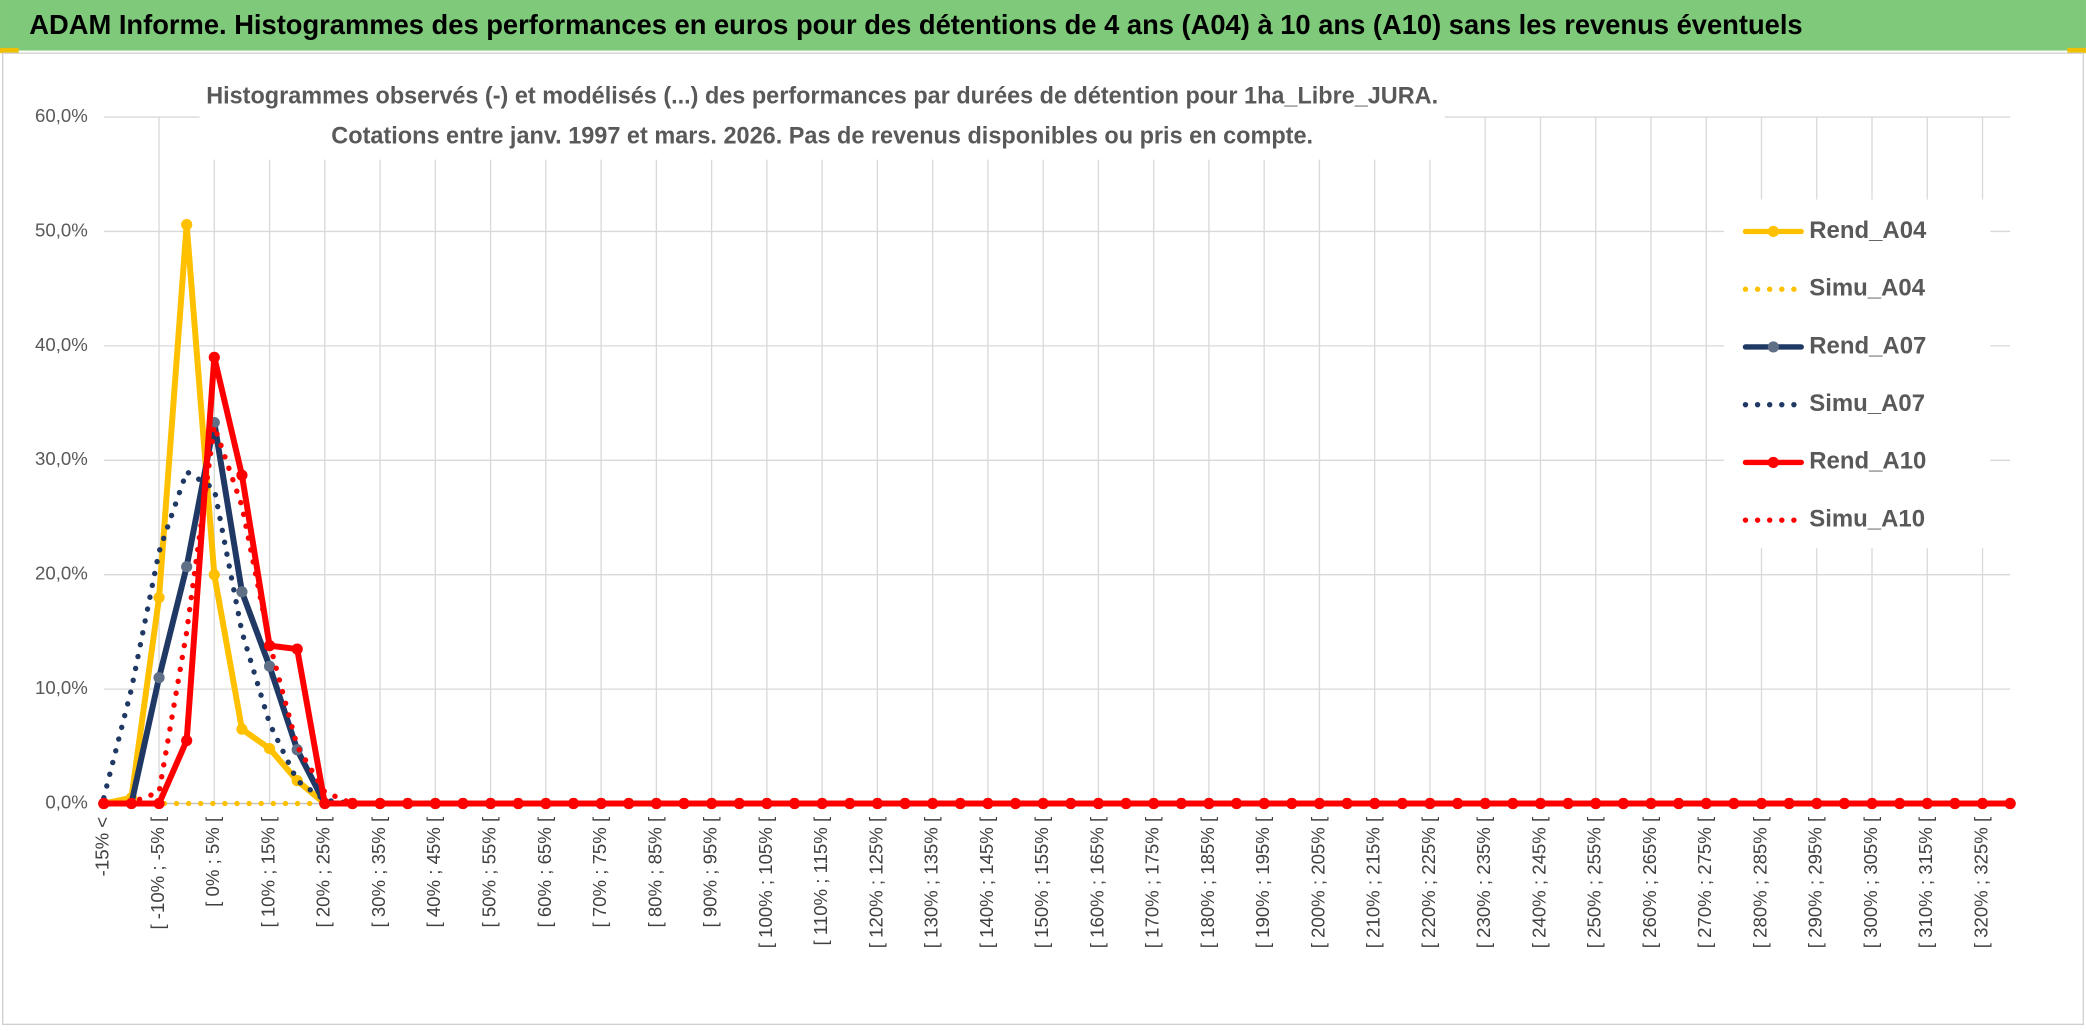 This screenshot has height=1031, width=2086. Describe the element at coordinates (1759, 882) in the screenshot. I see `x-tick-label: [ 280% ; 285% [` at that location.